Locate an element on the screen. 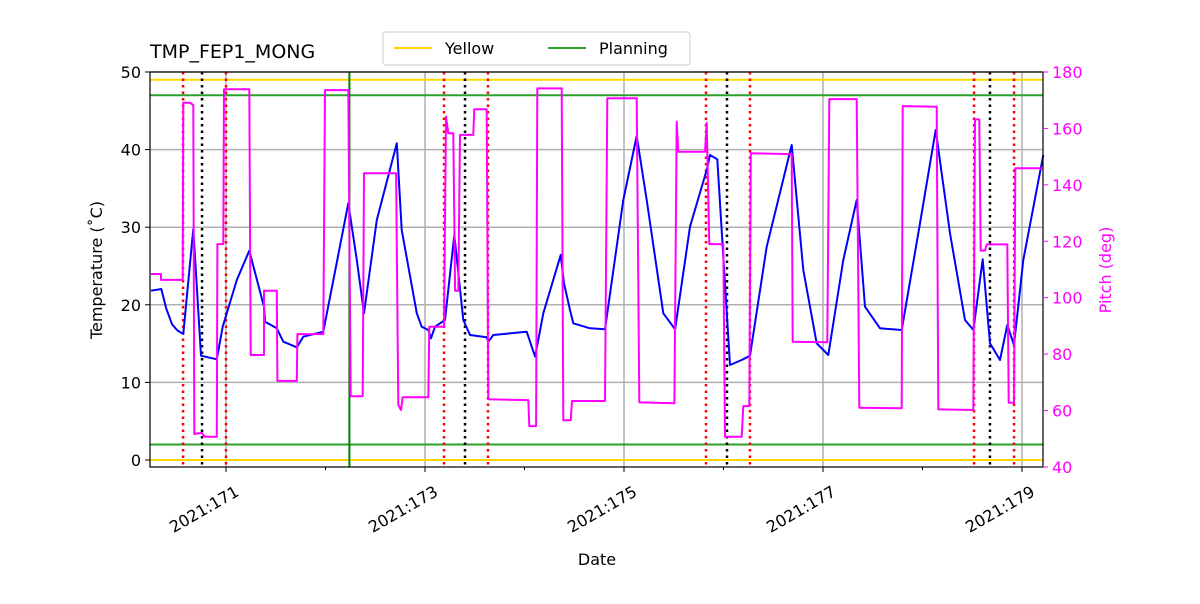 This screenshot has width=1200, height=604. y-axis-label: Temperature (˚C) is located at coordinates (96, 270).